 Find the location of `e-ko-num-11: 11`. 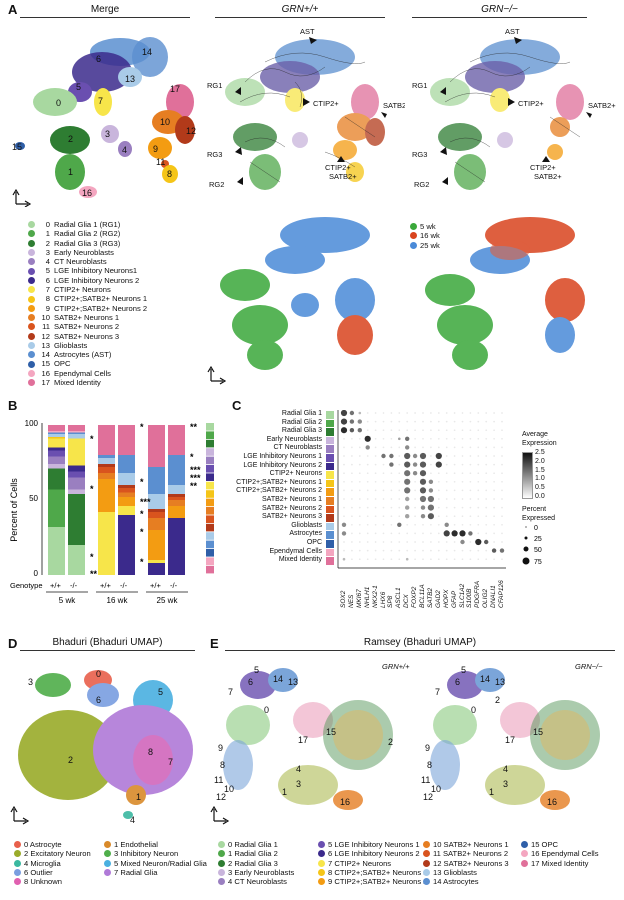

e-ko-num-11: 11 is located at coordinates (425, 780).